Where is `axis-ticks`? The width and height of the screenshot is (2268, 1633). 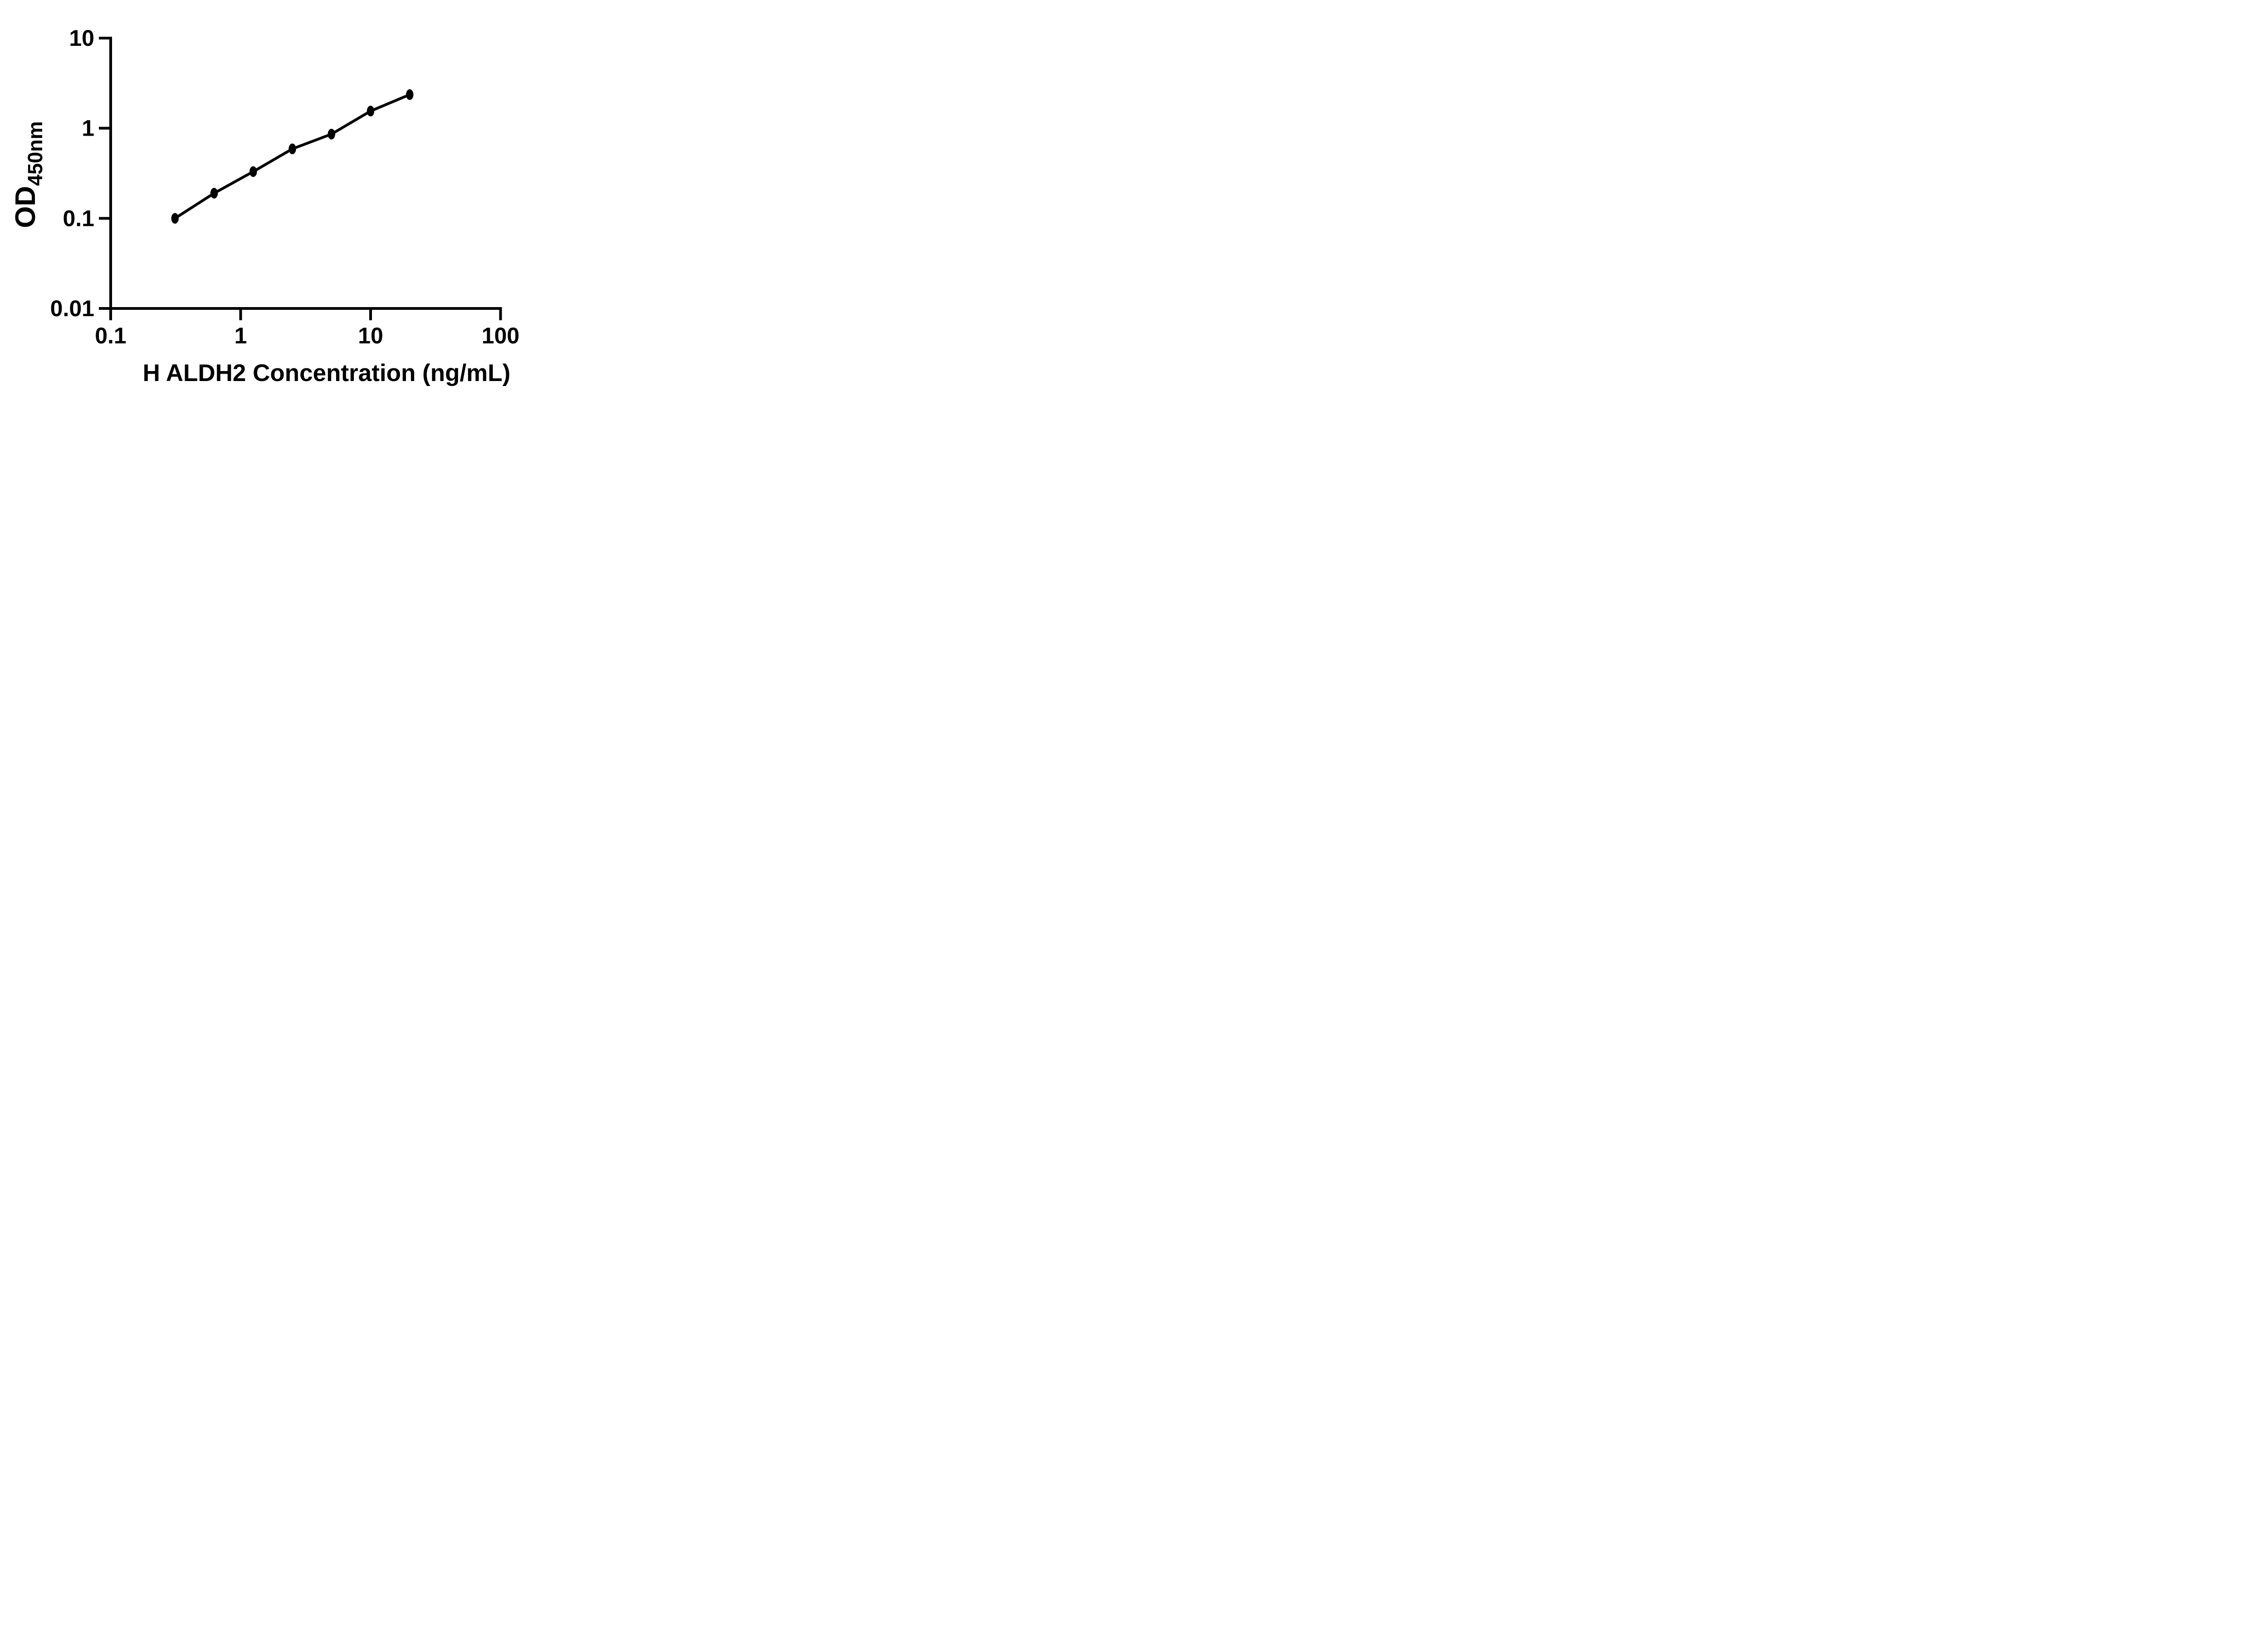 axis-ticks is located at coordinates (300, 178).